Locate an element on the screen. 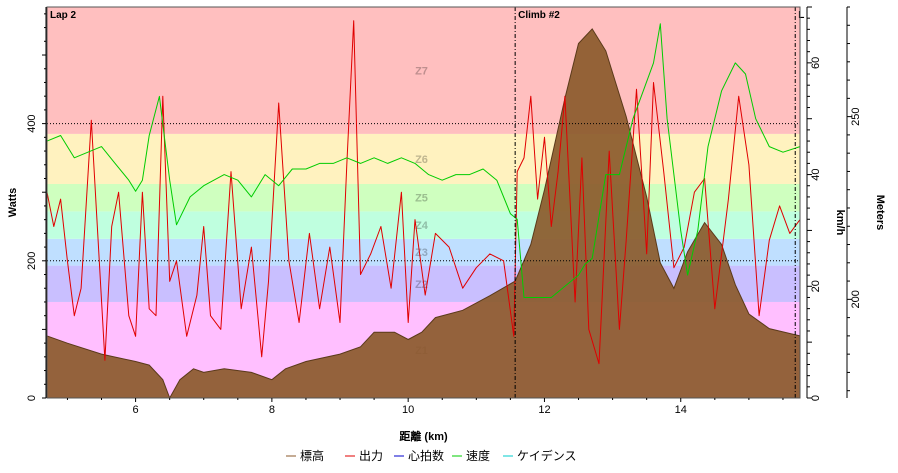  y-kmh-tick-label-0: 0 is located at coordinates (816, 398).